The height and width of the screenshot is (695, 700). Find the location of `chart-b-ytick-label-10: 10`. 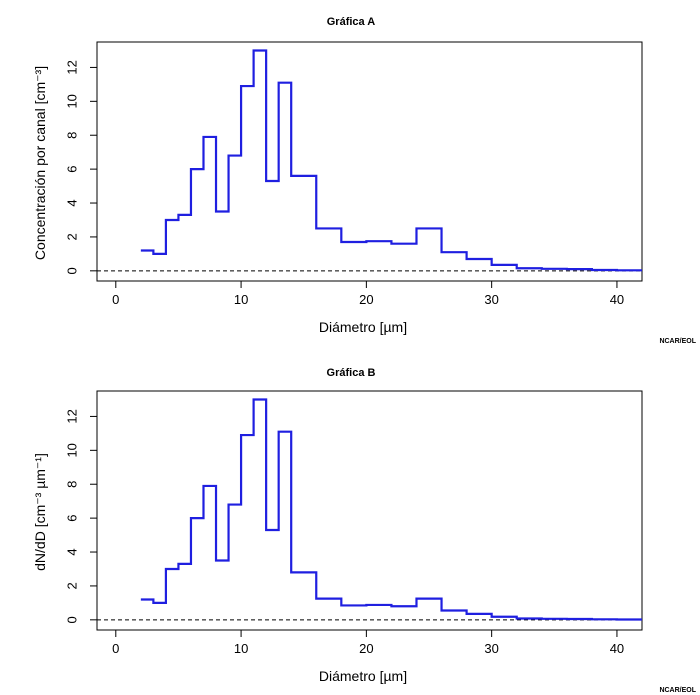

chart-b-ytick-label-10: 10 is located at coordinates (72, 450).